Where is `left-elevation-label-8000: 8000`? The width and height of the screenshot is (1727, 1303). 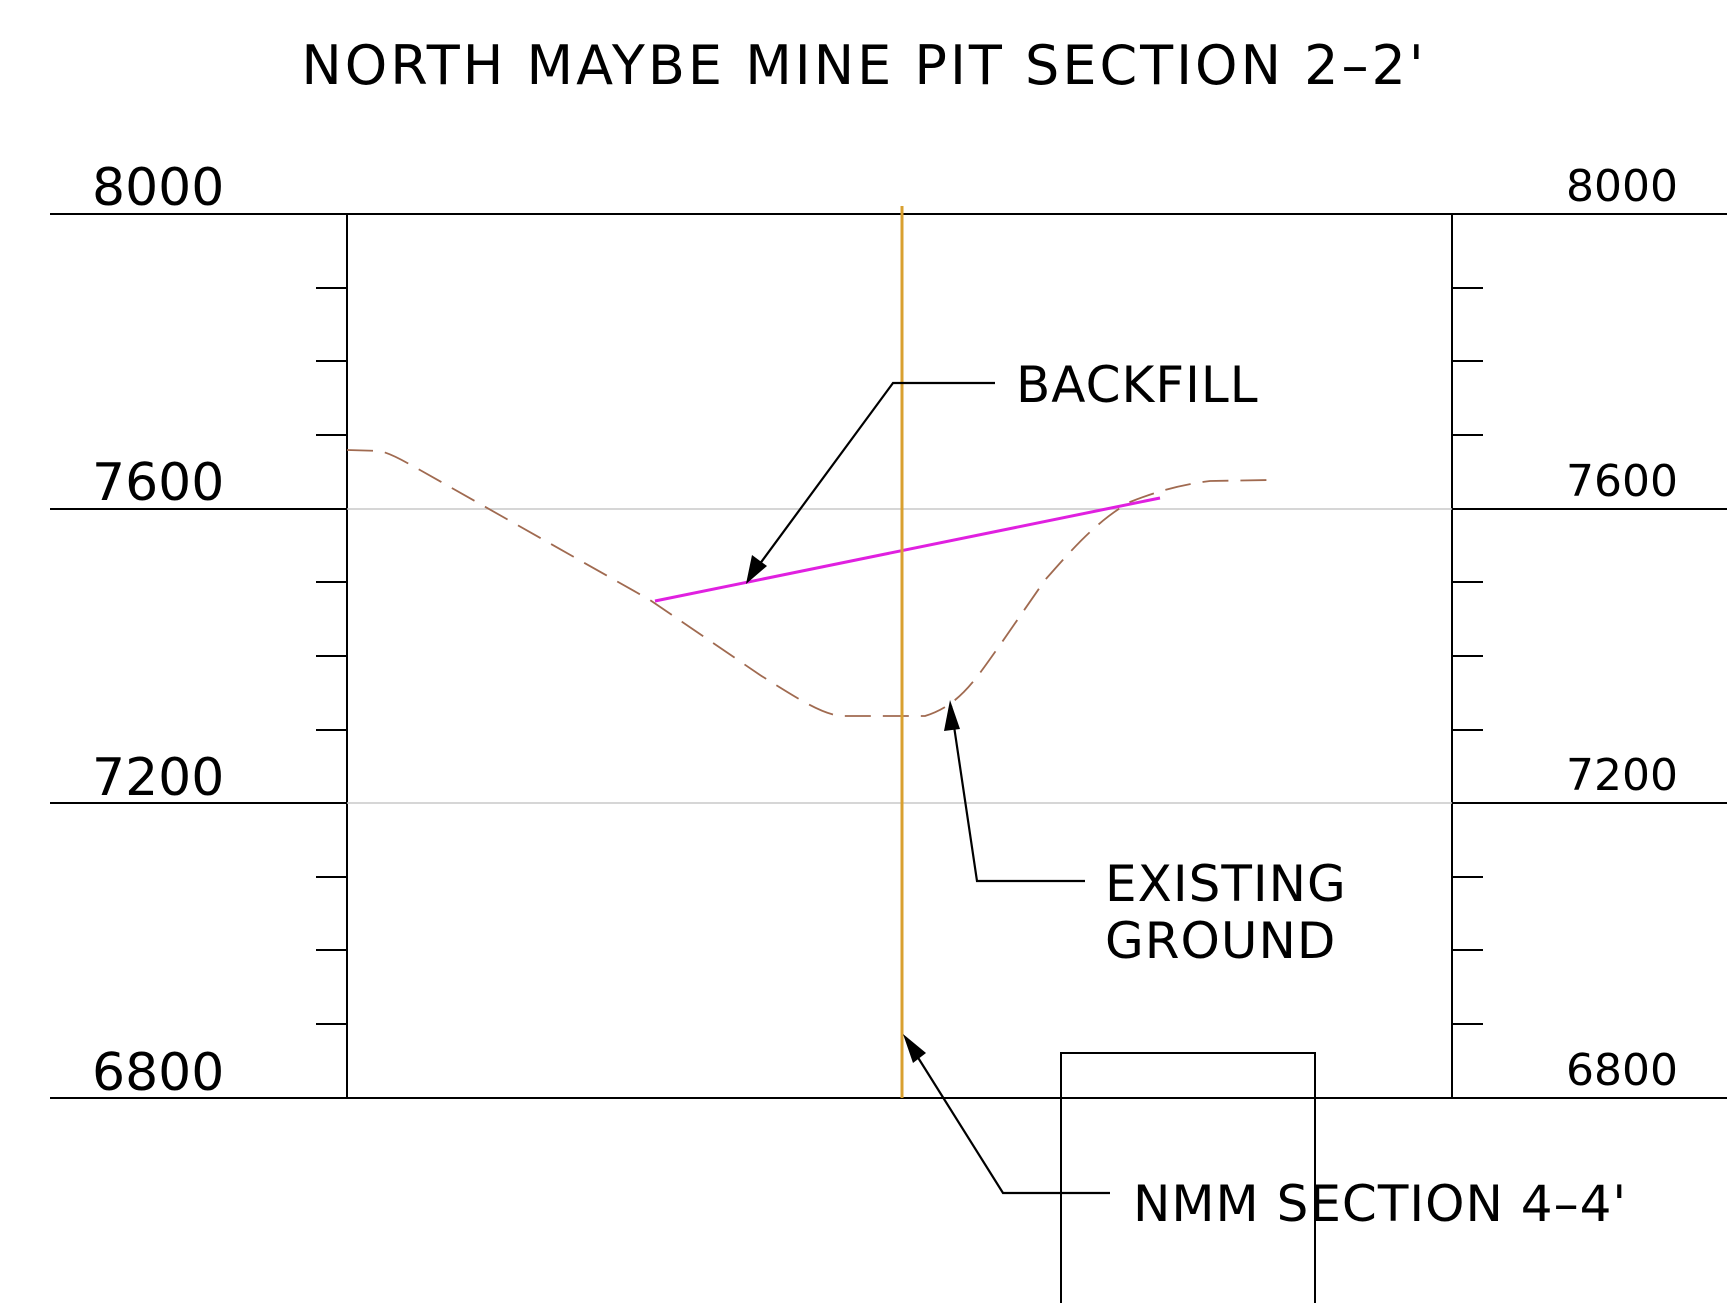 left-elevation-label-8000: 8000 is located at coordinates (158, 188).